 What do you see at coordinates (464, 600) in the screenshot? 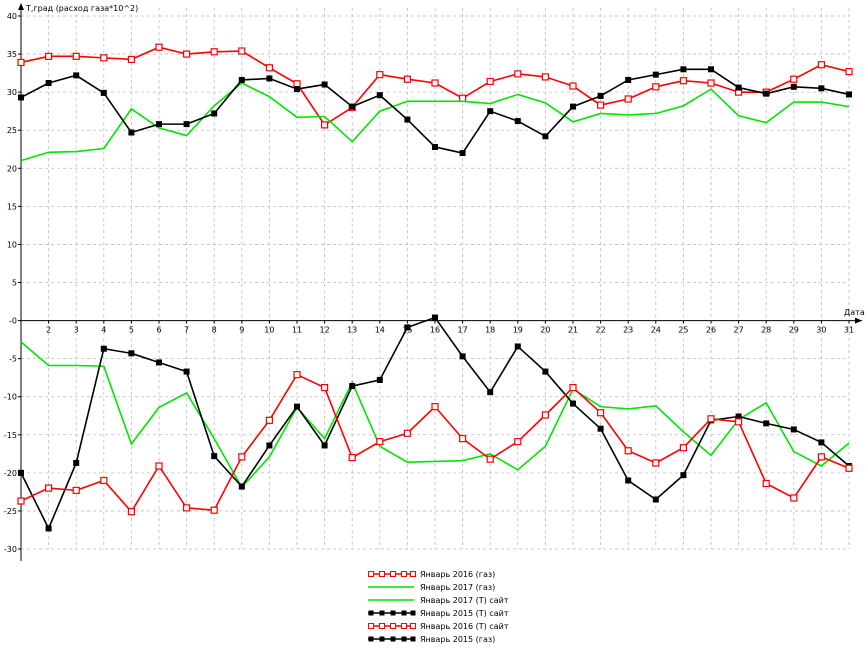
I see `legend-label: Январь 2017 (Т) сайт` at bounding box center [464, 600].